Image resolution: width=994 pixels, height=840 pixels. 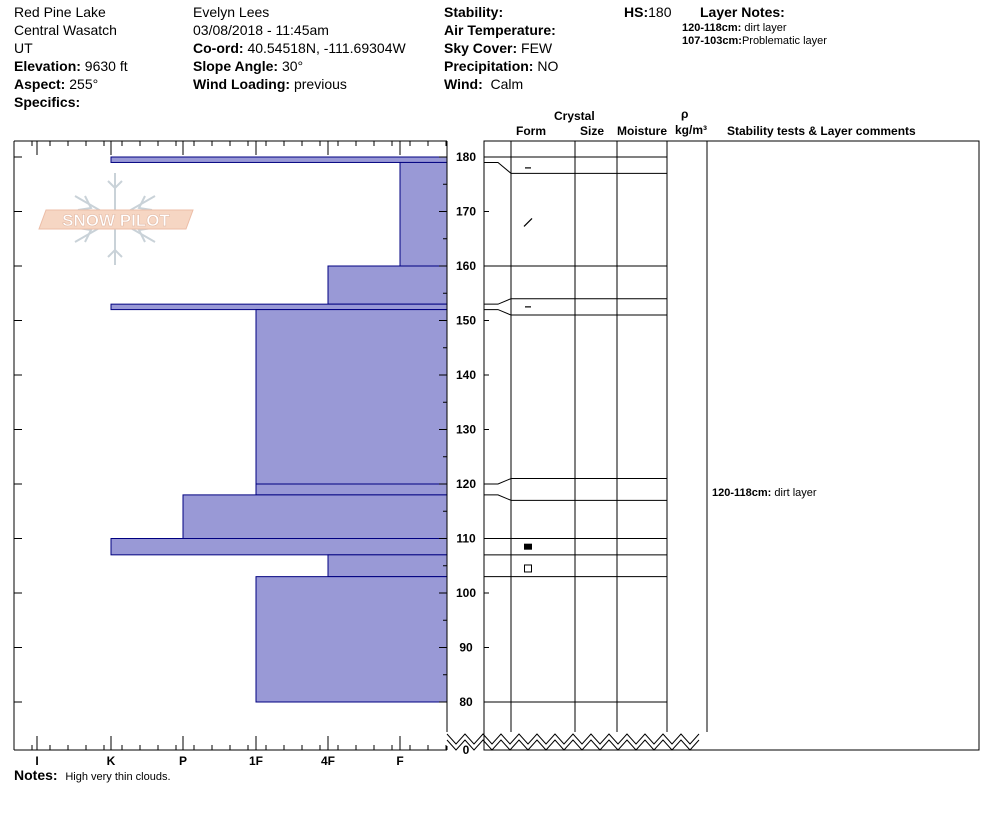 What do you see at coordinates (466, 648) in the screenshot?
I see `height-tick-label-90: 90` at bounding box center [466, 648].